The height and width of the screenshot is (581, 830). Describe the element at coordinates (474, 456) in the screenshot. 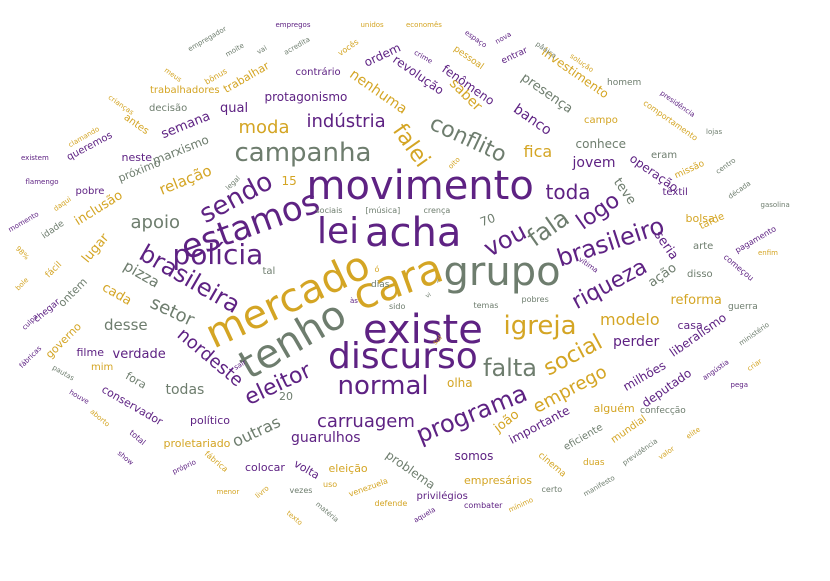

I see `cloud-word: somos` at that location.